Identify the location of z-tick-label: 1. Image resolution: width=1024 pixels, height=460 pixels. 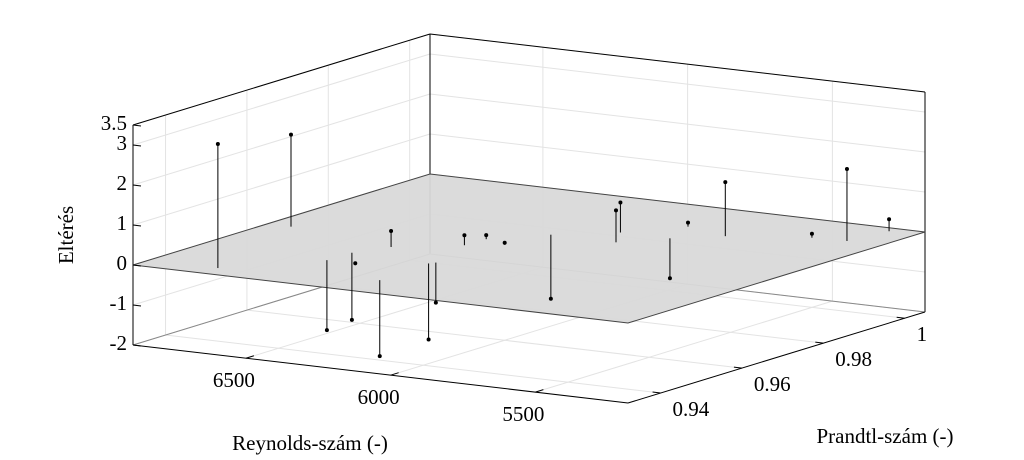
(122, 223).